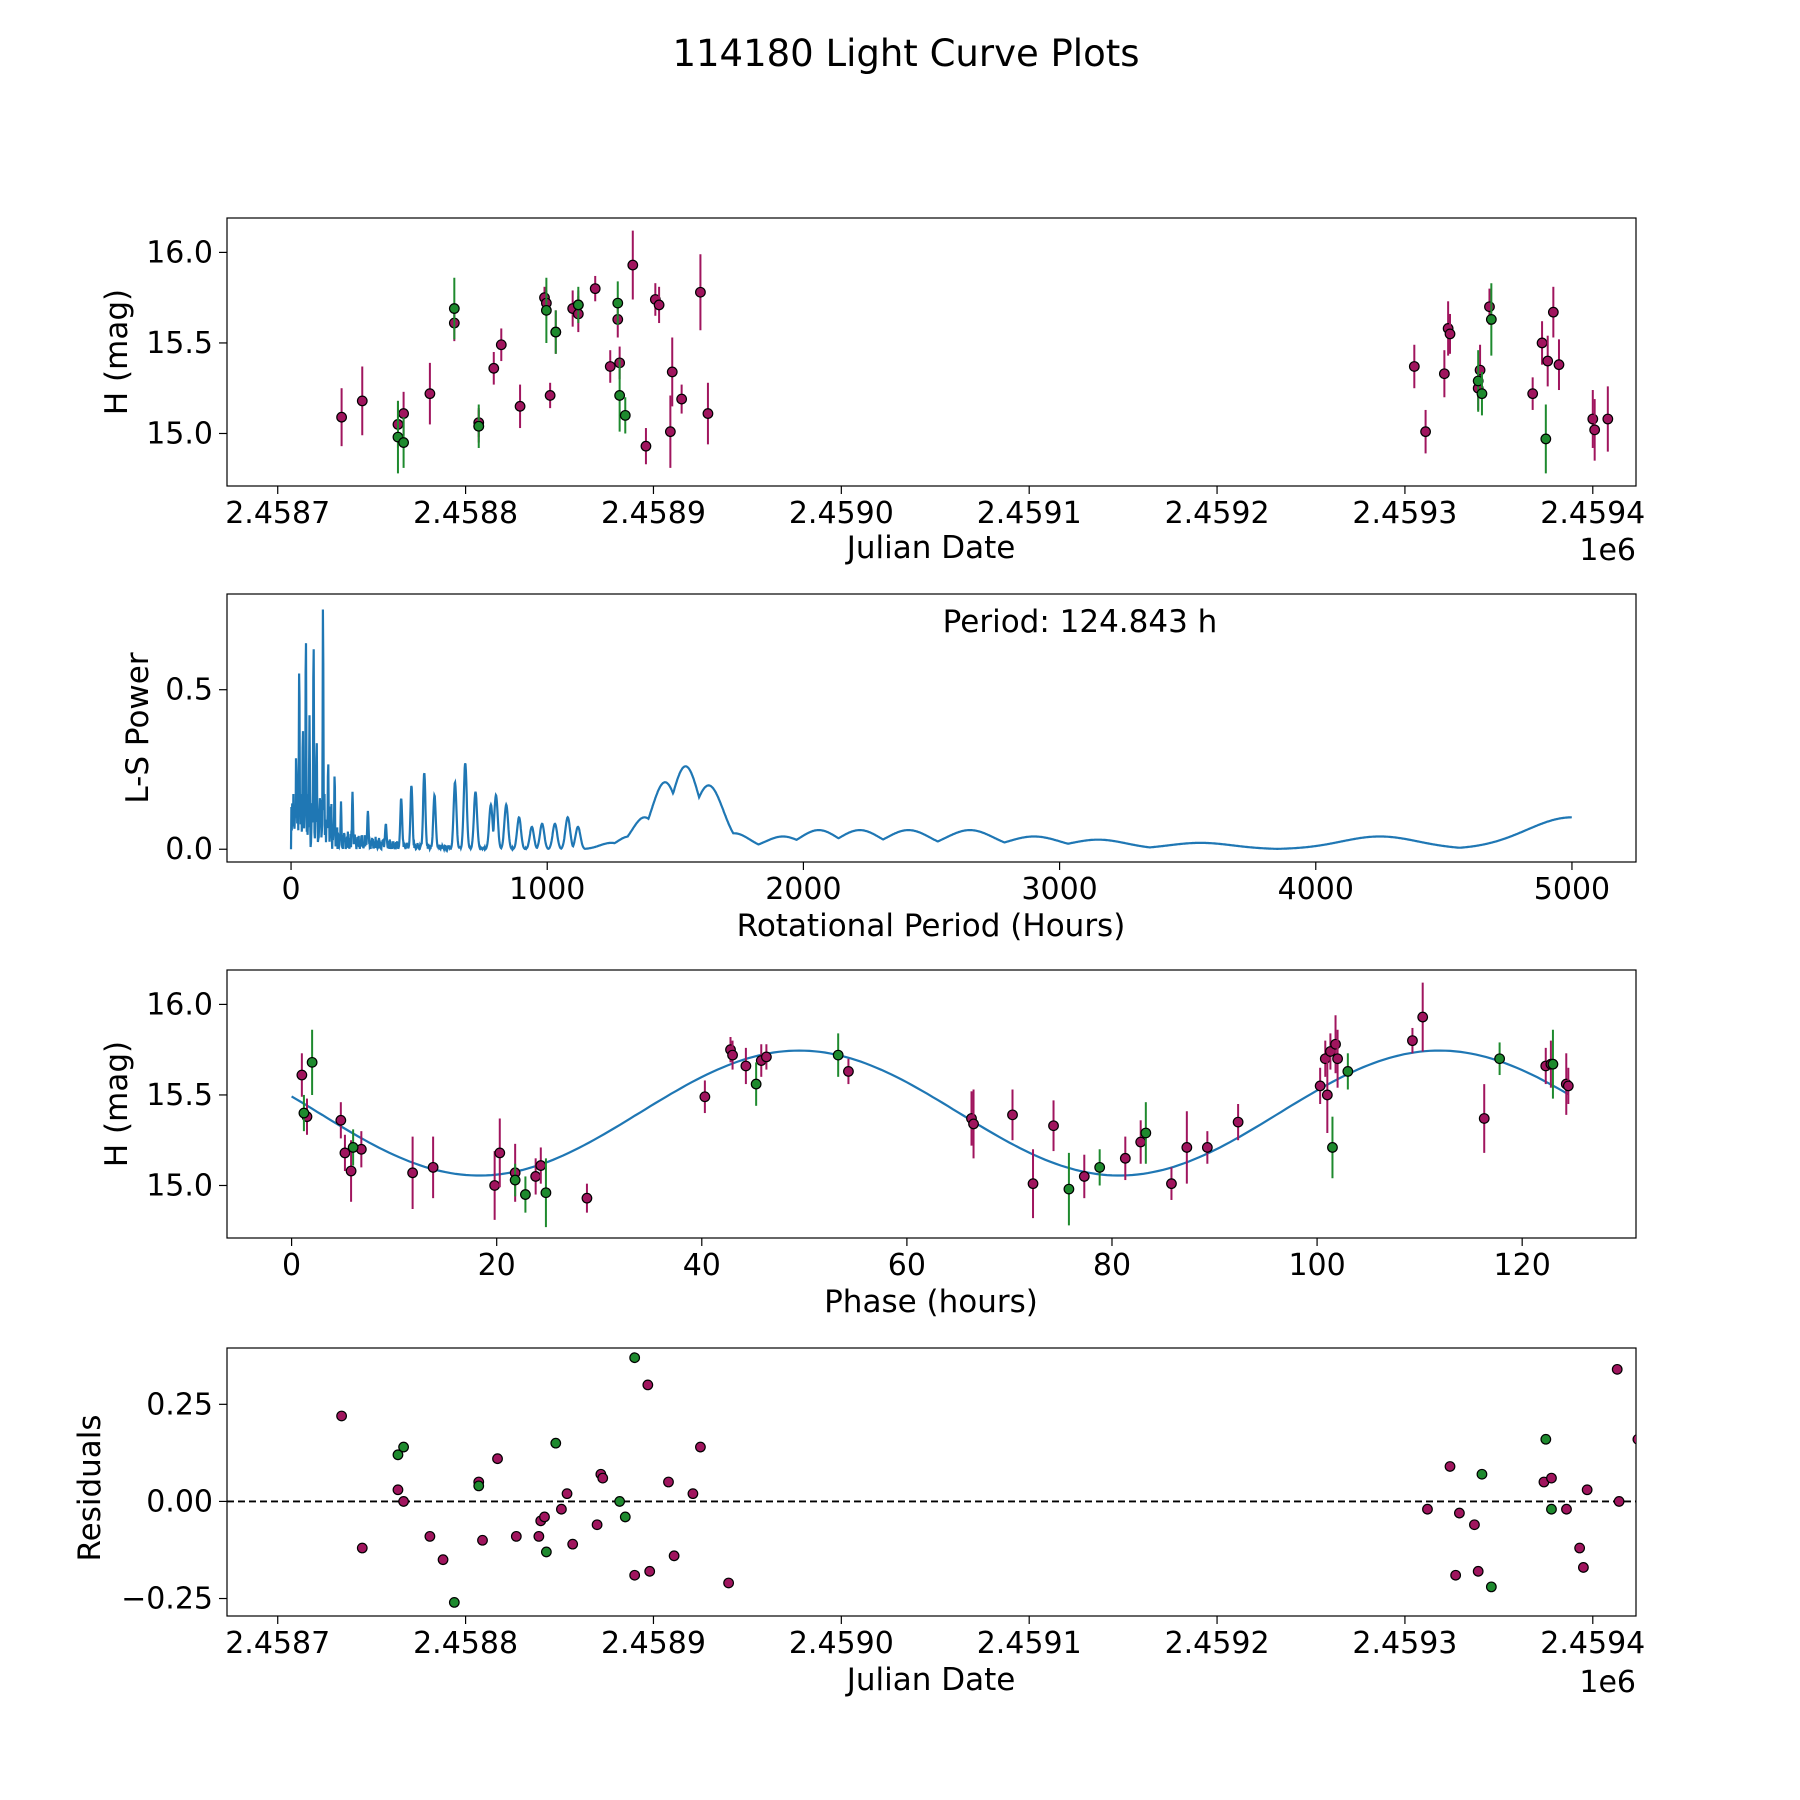 This screenshot has width=1800, height=1800. Describe the element at coordinates (887, 790) in the screenshot. I see `periodogram-ticks: 0 1000 2000 3000 4000 5000 0.0 0.5` at that location.